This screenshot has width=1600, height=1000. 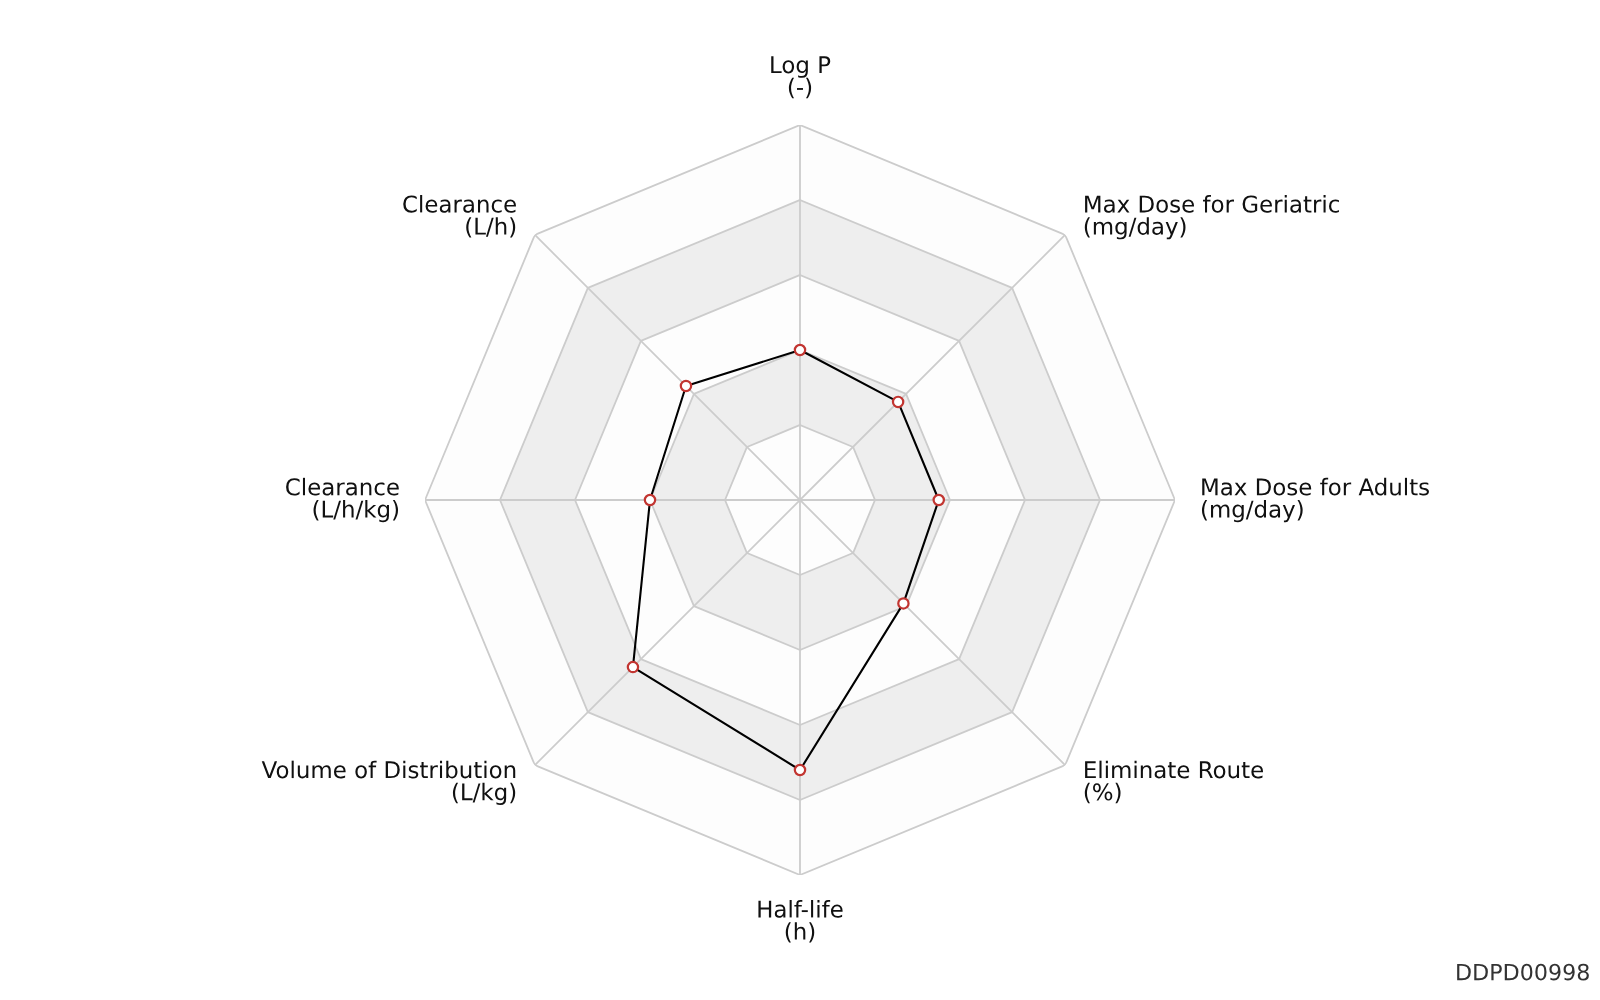 What do you see at coordinates (388, 783) in the screenshot?
I see `spoke-label: Volume of Distribution (L/kg)` at bounding box center [388, 783].